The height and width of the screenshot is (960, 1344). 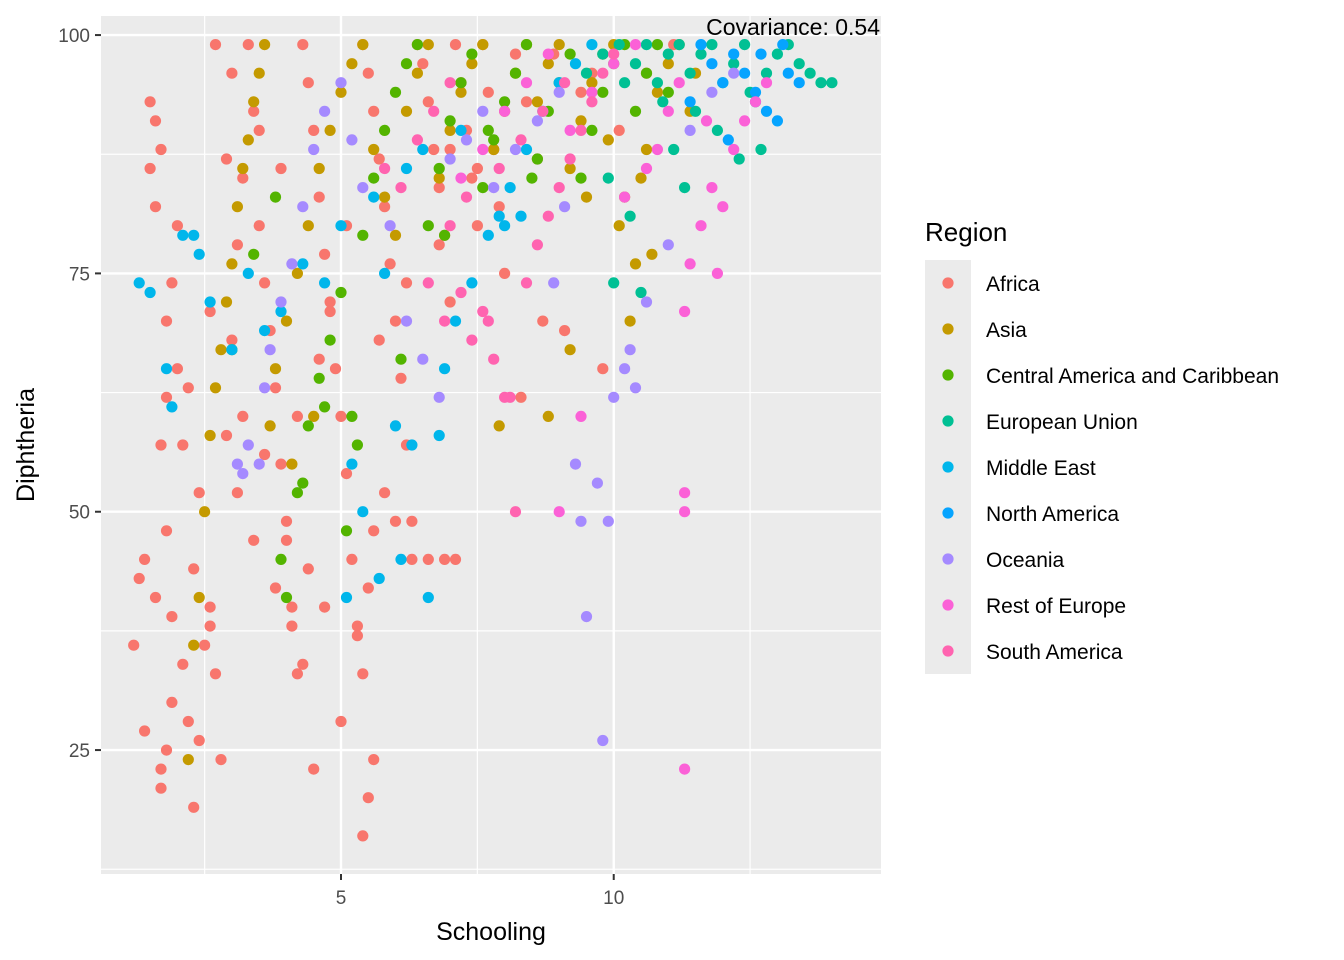 What do you see at coordinates (1006, 330) in the screenshot?
I see `legend-label-asia: Asia` at bounding box center [1006, 330].